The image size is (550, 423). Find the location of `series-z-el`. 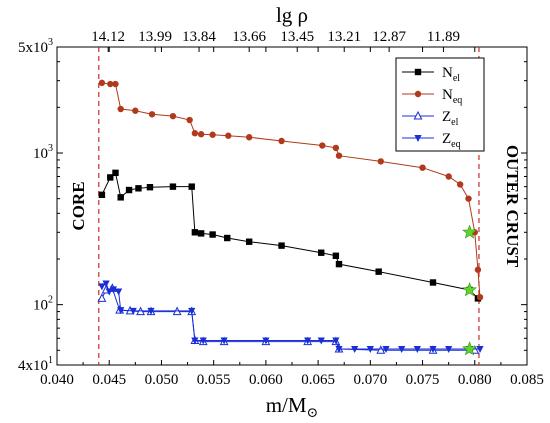

series-z-el is located at coordinates (288, 318).